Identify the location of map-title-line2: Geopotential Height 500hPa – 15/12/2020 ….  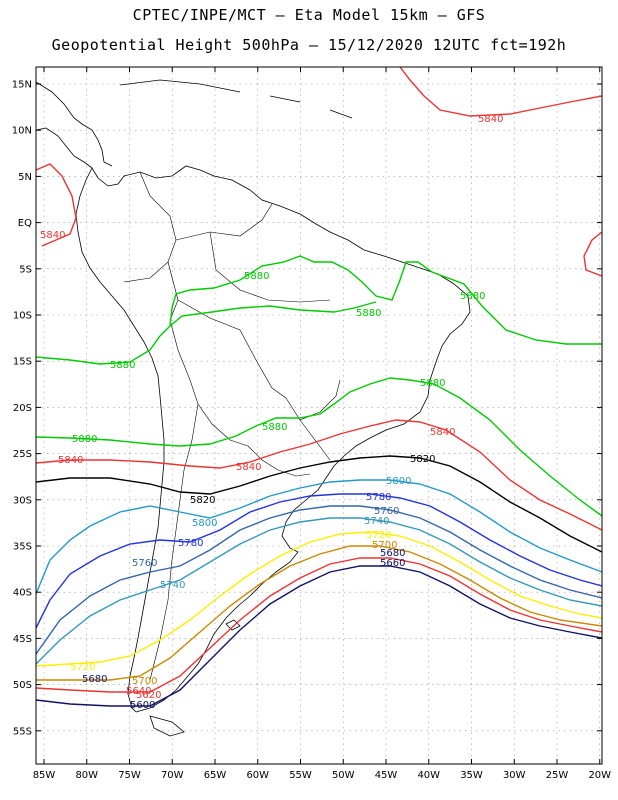
(309, 45).